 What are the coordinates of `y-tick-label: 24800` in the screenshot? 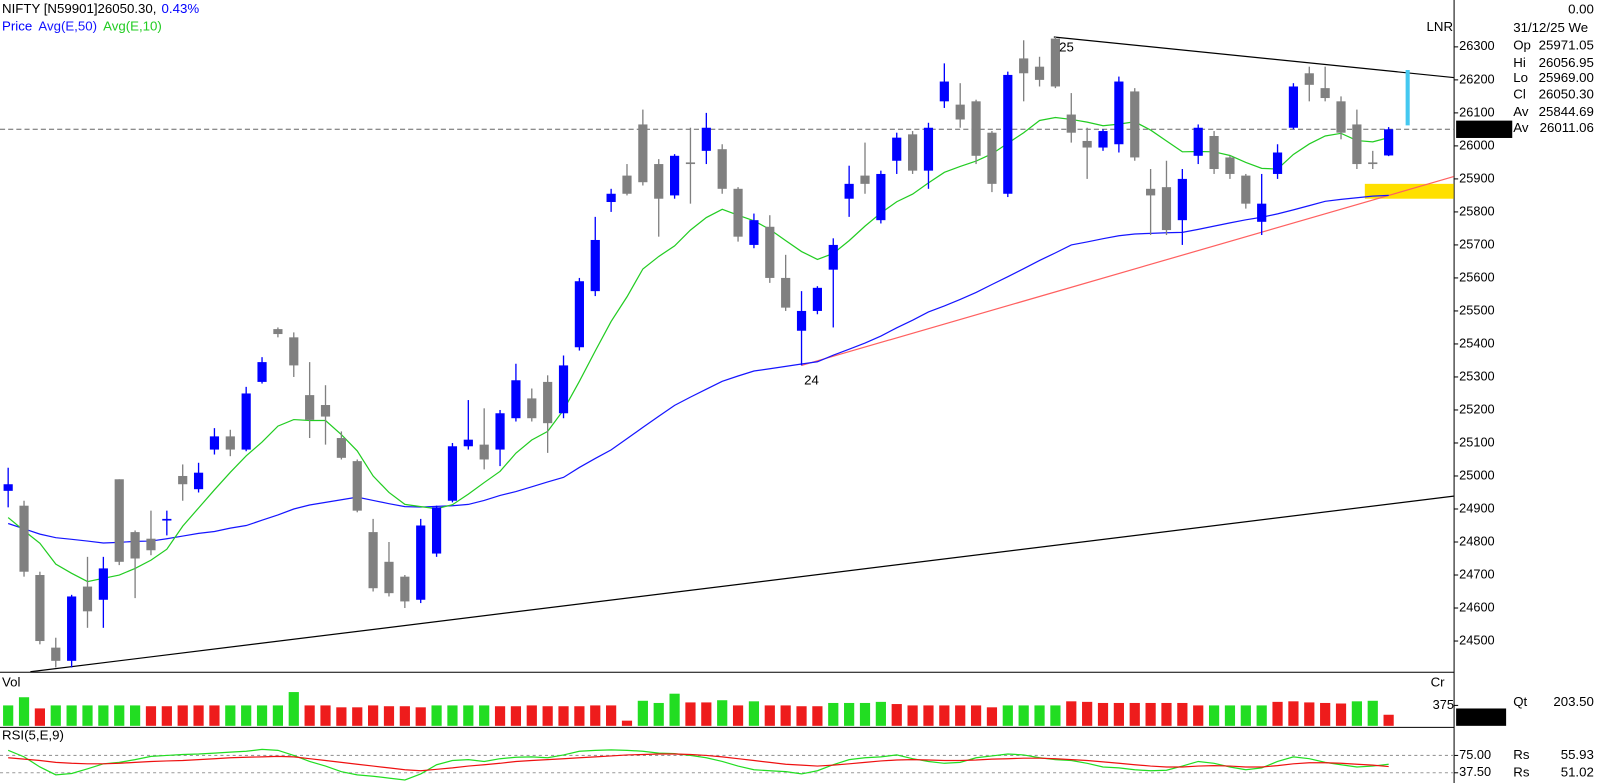 It's located at (1476, 540).